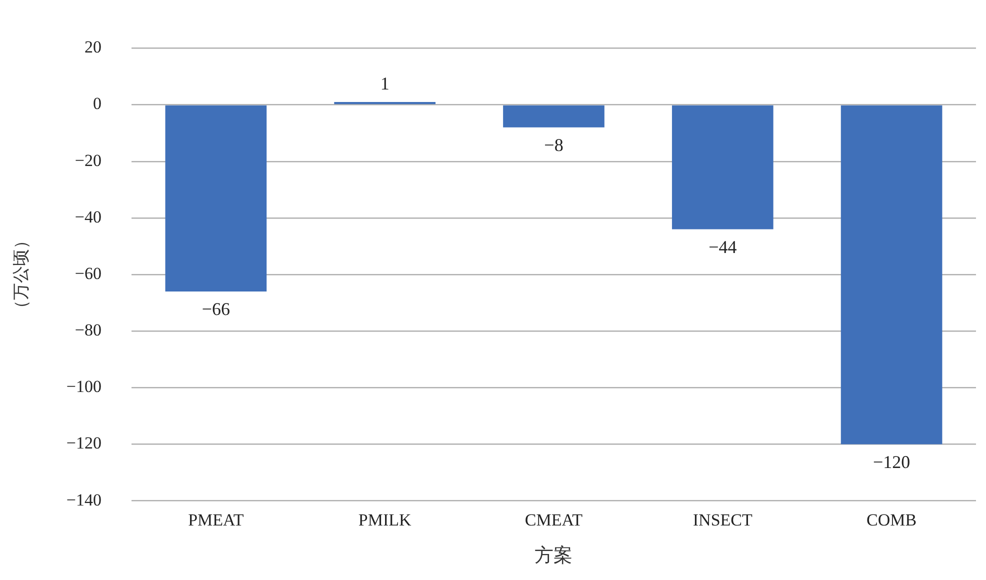 The width and height of the screenshot is (986, 580). What do you see at coordinates (88, 273) in the screenshot?
I see `y-tick-label: −60` at bounding box center [88, 273].